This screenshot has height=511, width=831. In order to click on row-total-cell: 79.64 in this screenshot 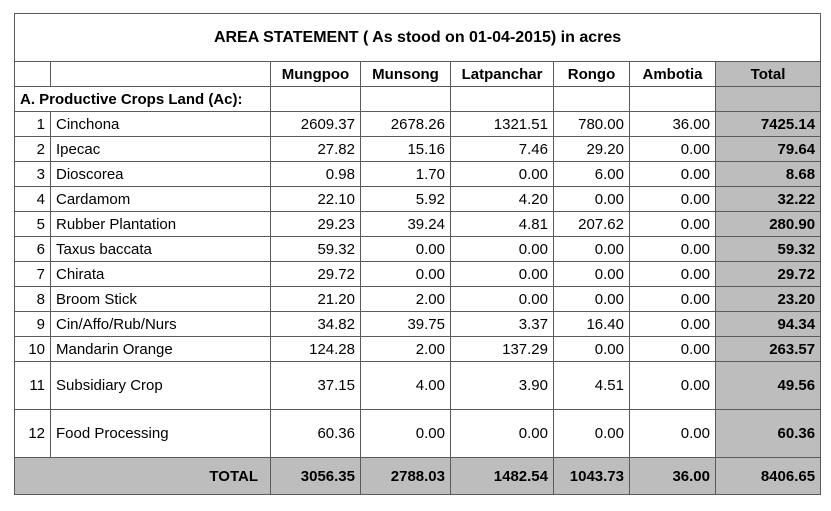, I will do `click(768, 149)`.